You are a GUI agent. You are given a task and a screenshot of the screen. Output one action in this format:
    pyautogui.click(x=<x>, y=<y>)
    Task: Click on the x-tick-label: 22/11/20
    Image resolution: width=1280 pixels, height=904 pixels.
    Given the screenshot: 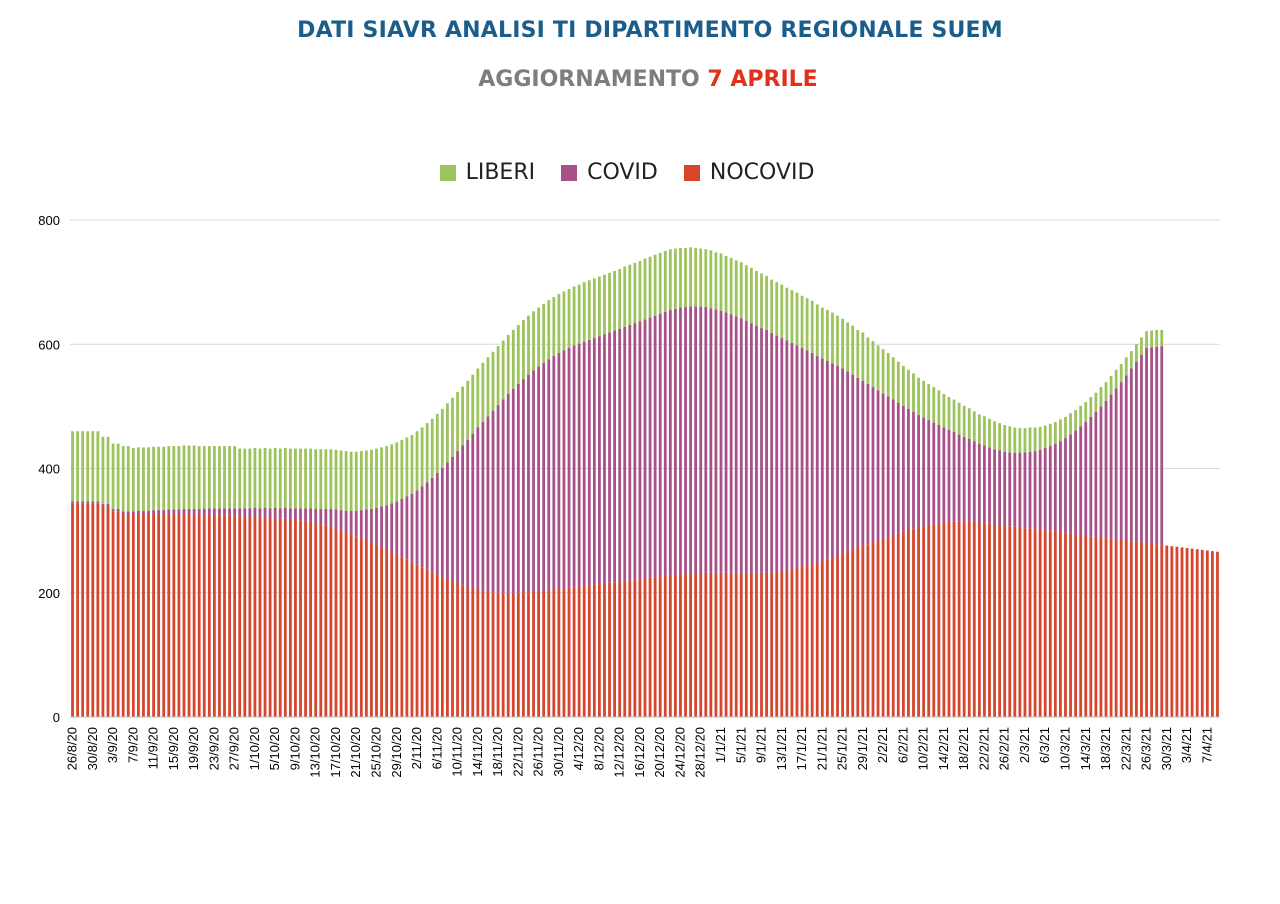 What is the action you would take?
    pyautogui.click(x=517, y=752)
    